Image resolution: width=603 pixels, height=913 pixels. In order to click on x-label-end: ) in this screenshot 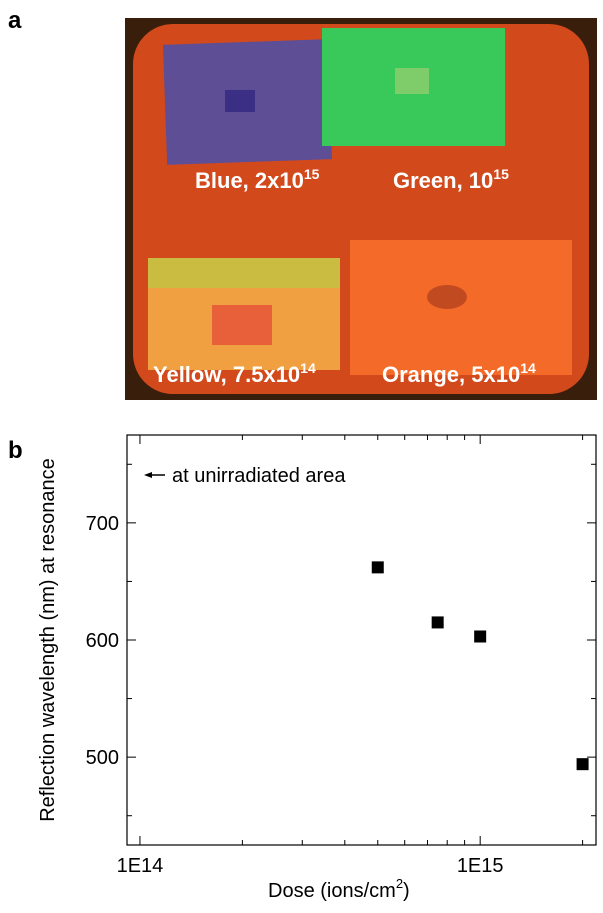, I will do `click(406, 891)`.